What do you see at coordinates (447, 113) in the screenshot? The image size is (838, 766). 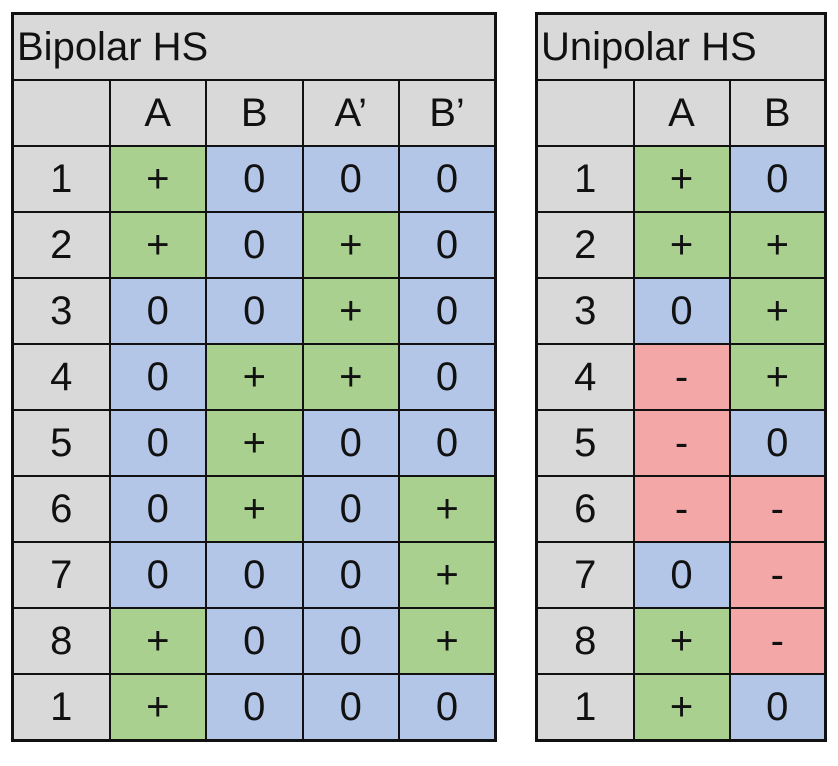 I see `bipolar-column-header: B’` at bounding box center [447, 113].